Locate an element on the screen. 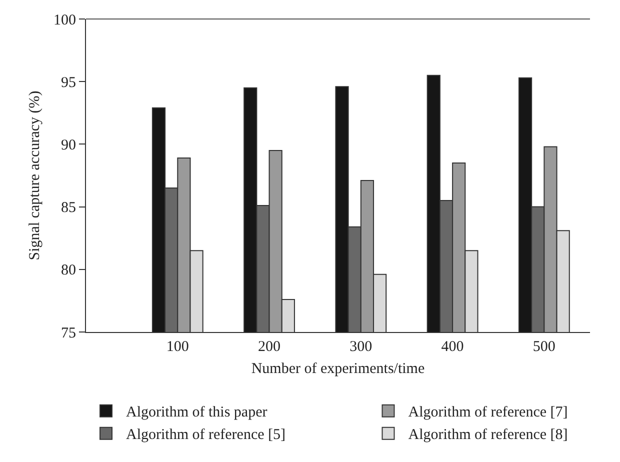  legend-label: Algorithm of reference [7] is located at coordinates (488, 412).